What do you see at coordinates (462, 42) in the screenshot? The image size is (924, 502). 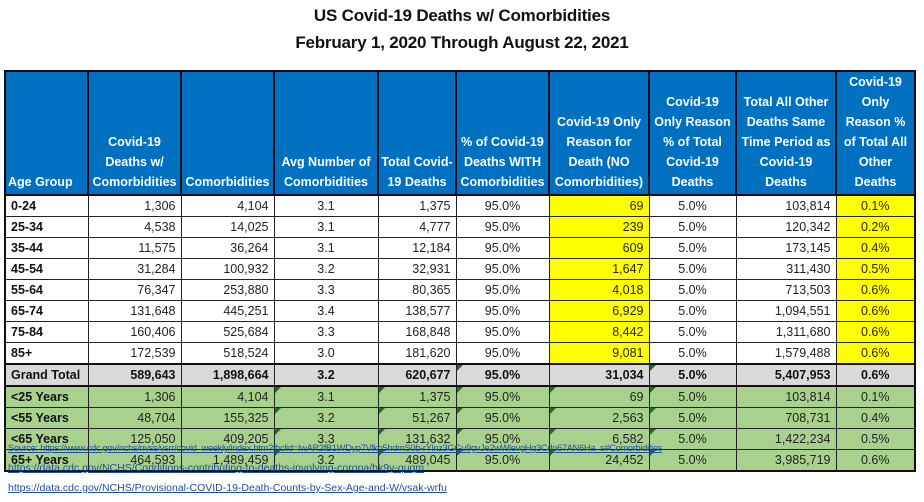 I see `page-subtitle: February 1, 2020 Through August 22, 2021` at bounding box center [462, 42].